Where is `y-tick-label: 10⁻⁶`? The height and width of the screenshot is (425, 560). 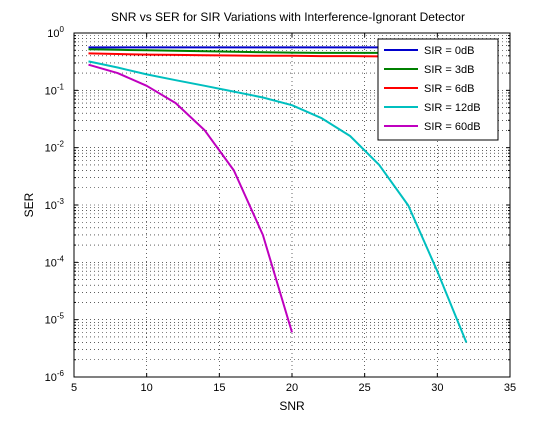 y-tick-label: 10⁻⁶ is located at coordinates (55, 376).